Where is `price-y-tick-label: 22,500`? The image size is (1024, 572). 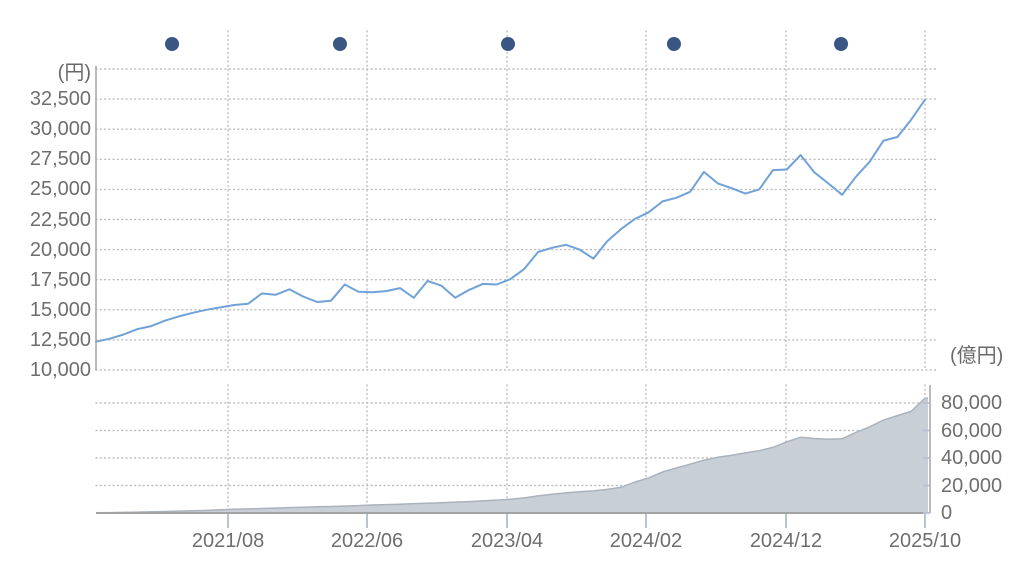 price-y-tick-label: 22,500 is located at coordinates (60, 219).